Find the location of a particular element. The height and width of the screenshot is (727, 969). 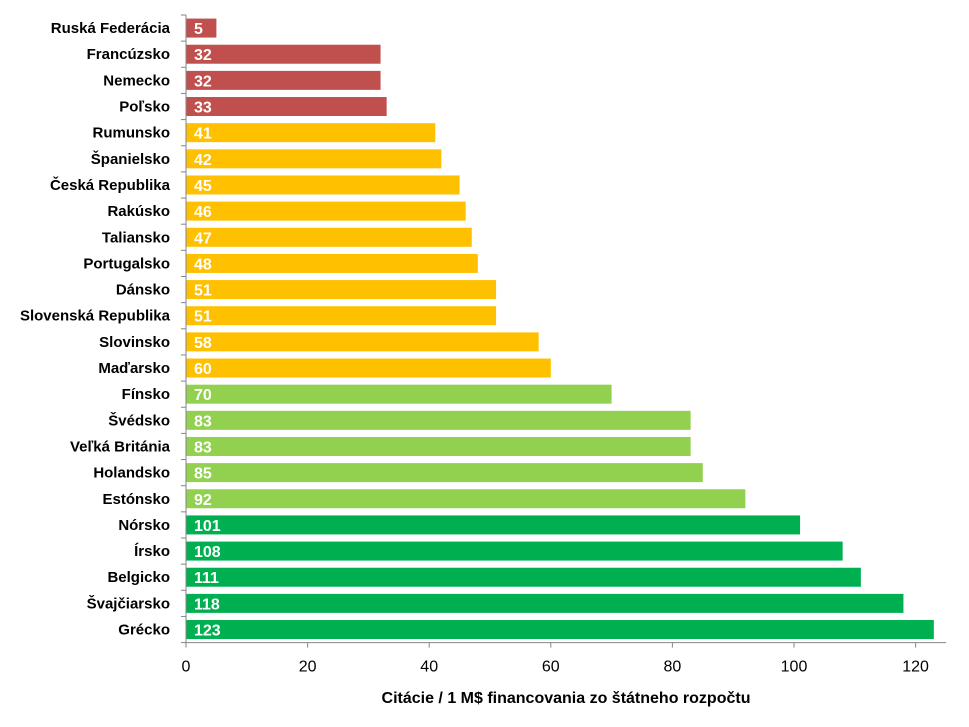

category-label: Holandsko is located at coordinates (131, 473).